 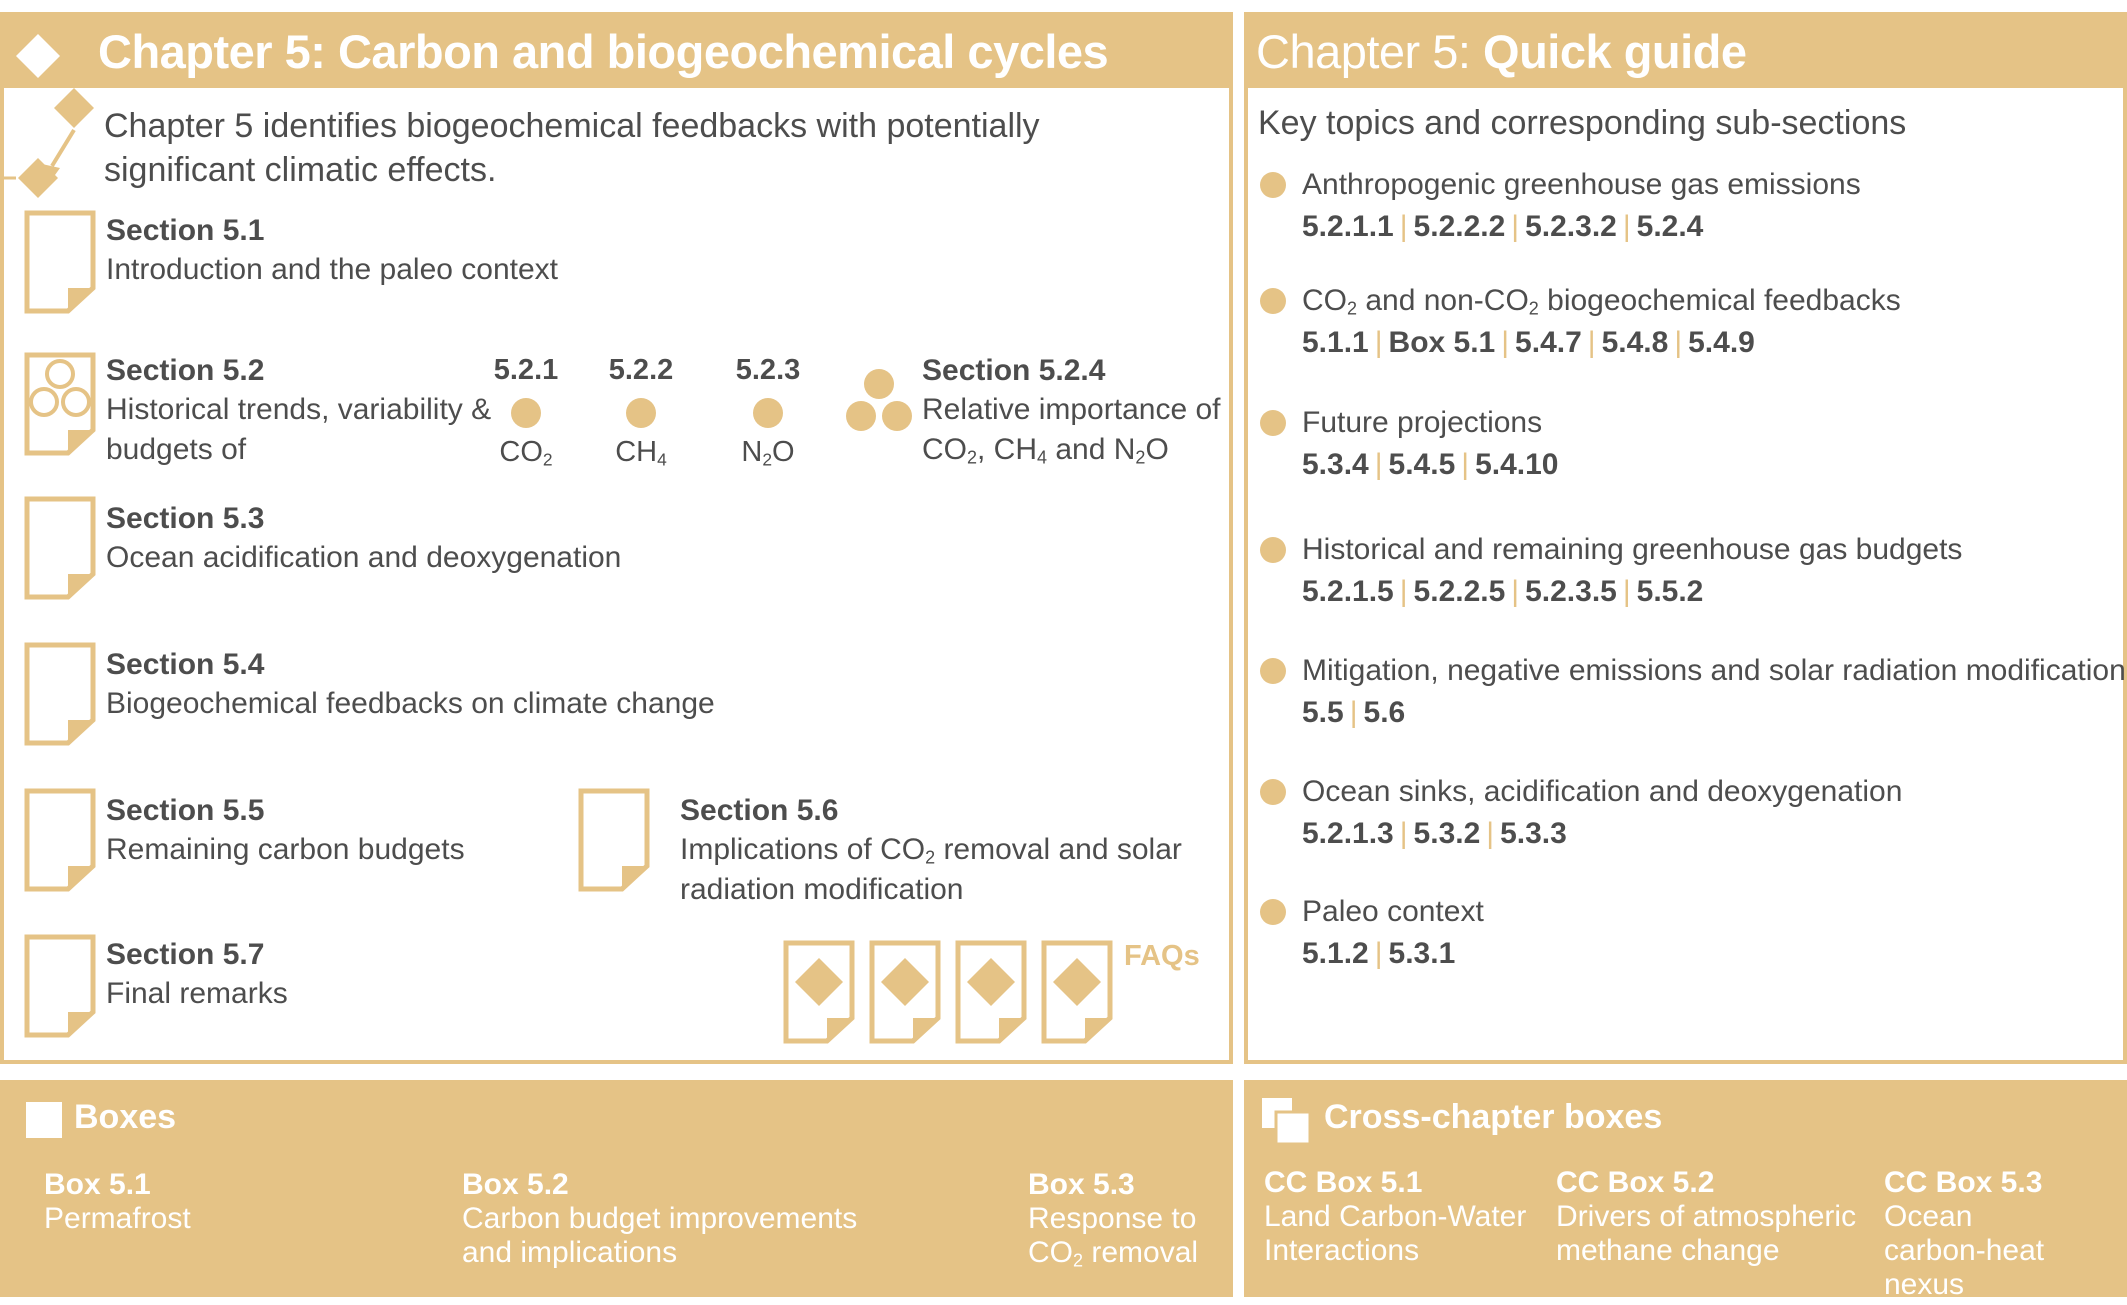 What do you see at coordinates (526, 453) in the screenshot?
I see `gas-co2-label: CO2` at bounding box center [526, 453].